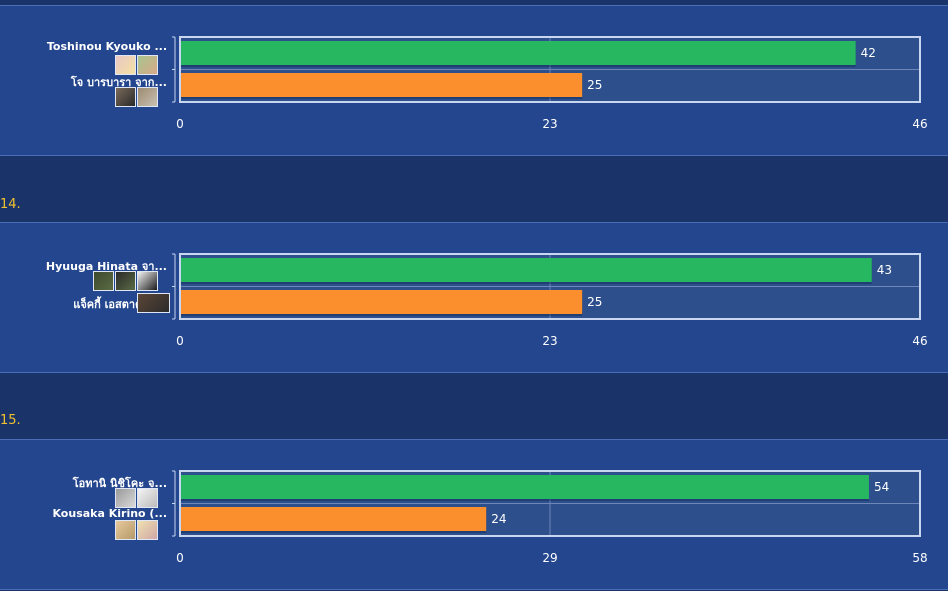 The width and height of the screenshot is (948, 591). I want to click on bar-chart: 42 25 0 23 46, so click(550, 83).